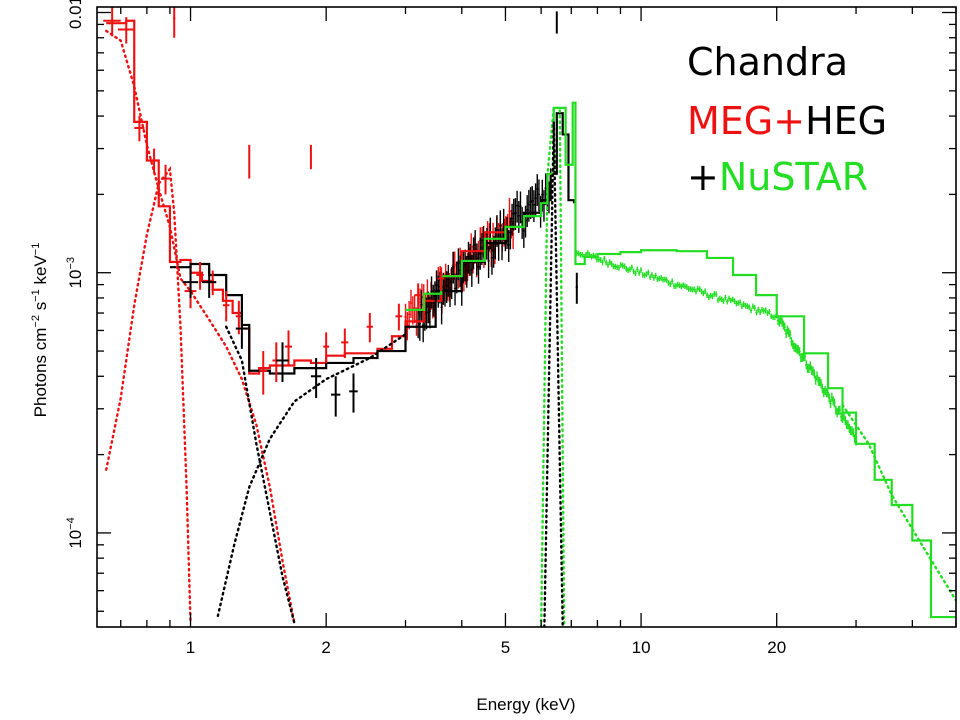 The height and width of the screenshot is (720, 960). I want to click on heg-soft-tail-line, so click(260, 475).